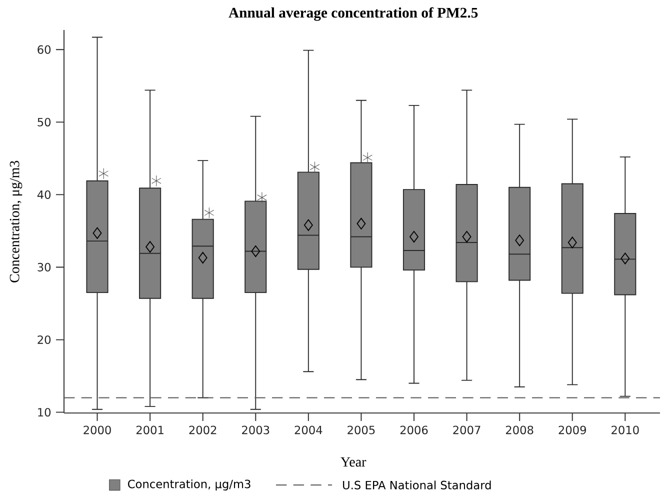 This screenshot has width=669, height=499. Describe the element at coordinates (44, 49) in the screenshot. I see `y-tick-label: 60` at that location.